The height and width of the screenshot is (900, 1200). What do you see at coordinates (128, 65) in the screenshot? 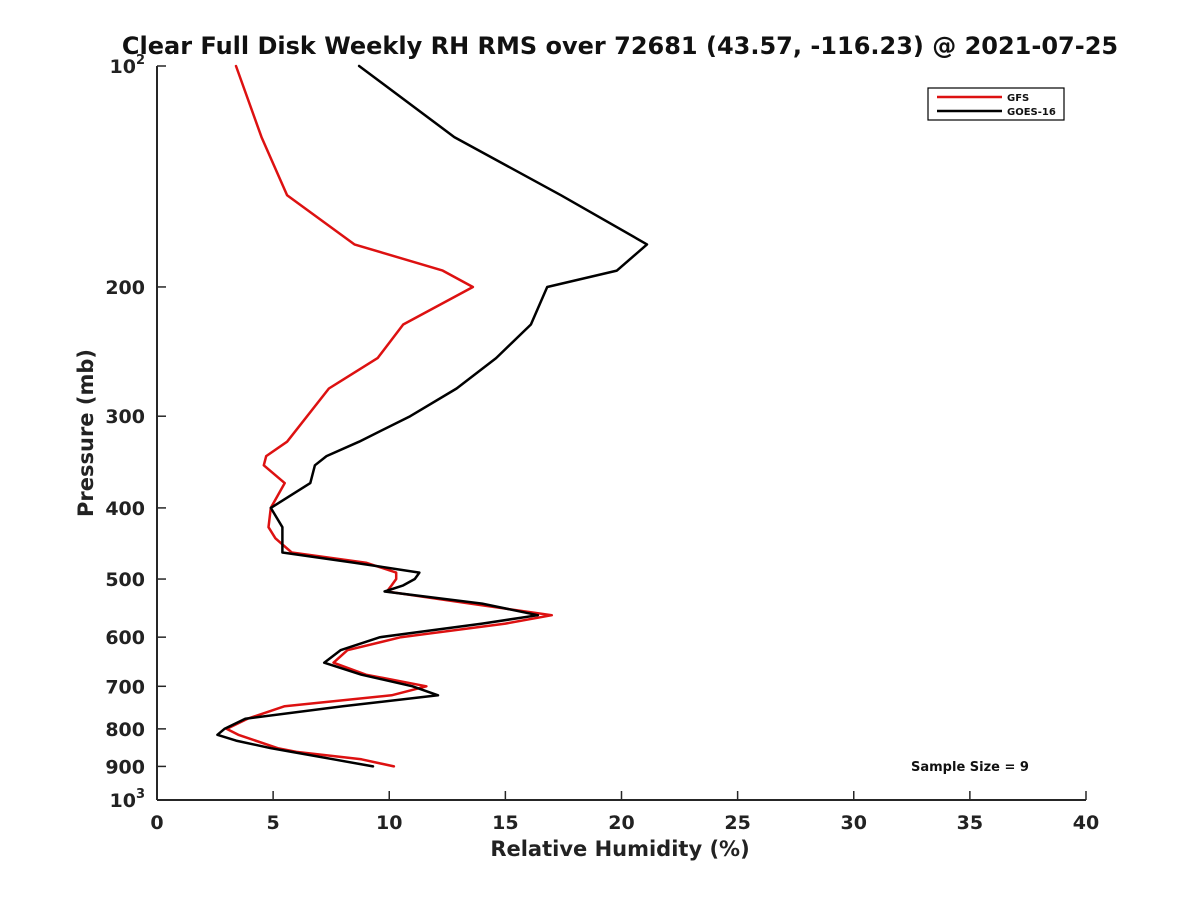
I see `y-tick-label: 10²` at bounding box center [128, 65].